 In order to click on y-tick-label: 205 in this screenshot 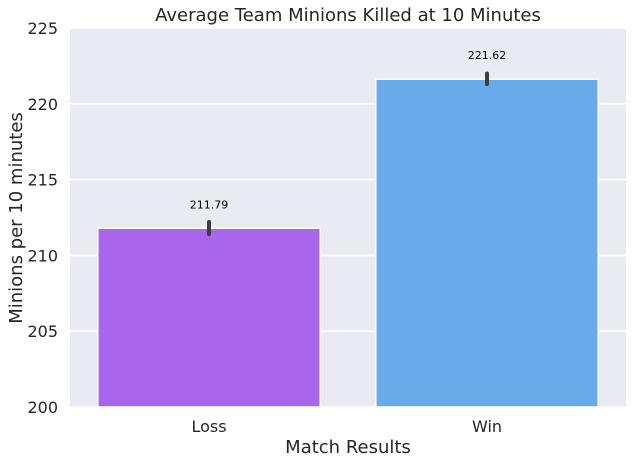, I will do `click(42, 331)`.